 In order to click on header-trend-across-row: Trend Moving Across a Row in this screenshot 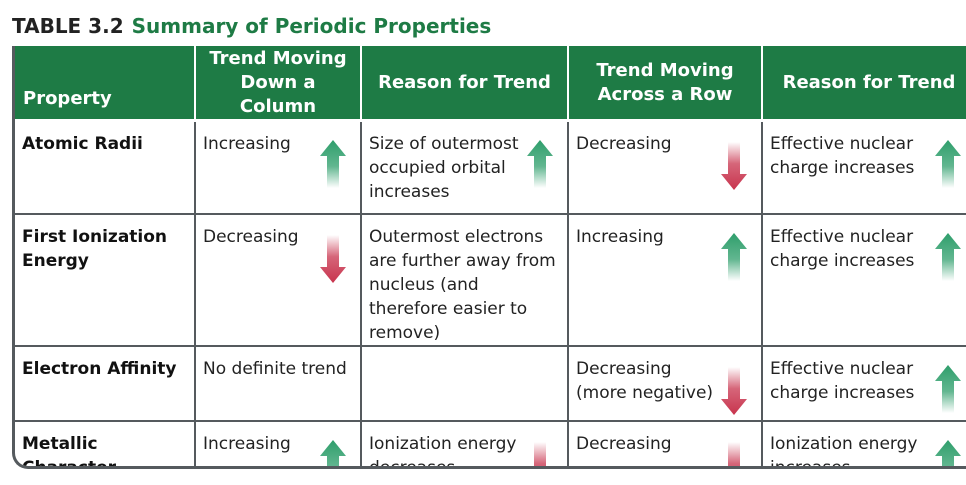, I will do `click(665, 84)`.